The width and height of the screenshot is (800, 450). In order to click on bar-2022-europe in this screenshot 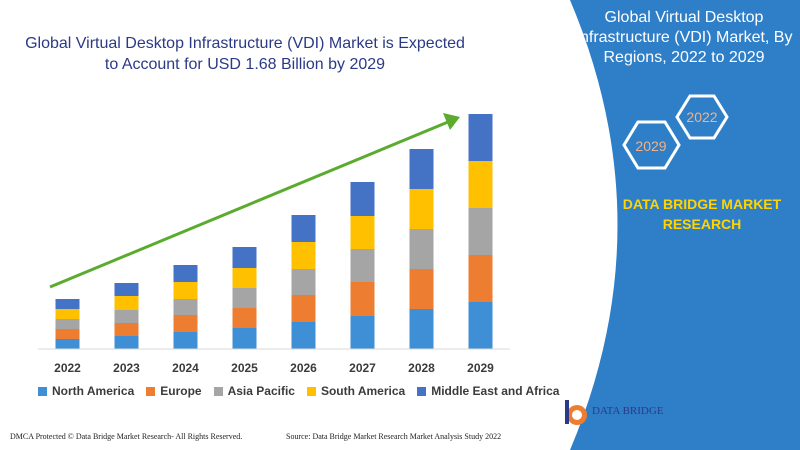, I will do `click(67, 334)`.